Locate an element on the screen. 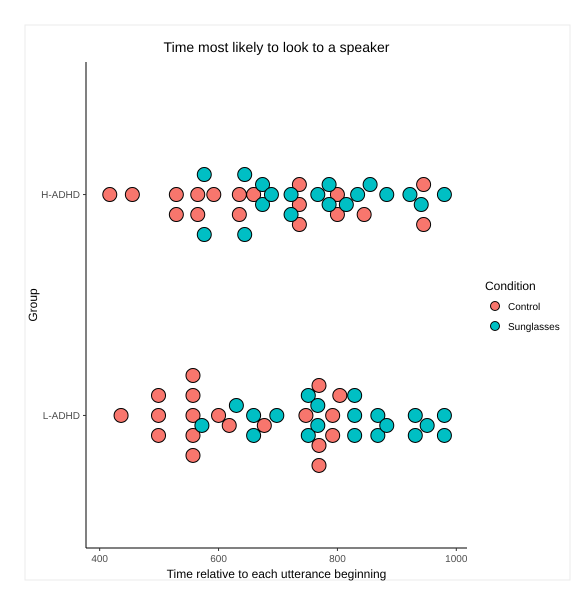 The image size is (577, 616). y-tick-label: H-ADHD is located at coordinates (60, 196).